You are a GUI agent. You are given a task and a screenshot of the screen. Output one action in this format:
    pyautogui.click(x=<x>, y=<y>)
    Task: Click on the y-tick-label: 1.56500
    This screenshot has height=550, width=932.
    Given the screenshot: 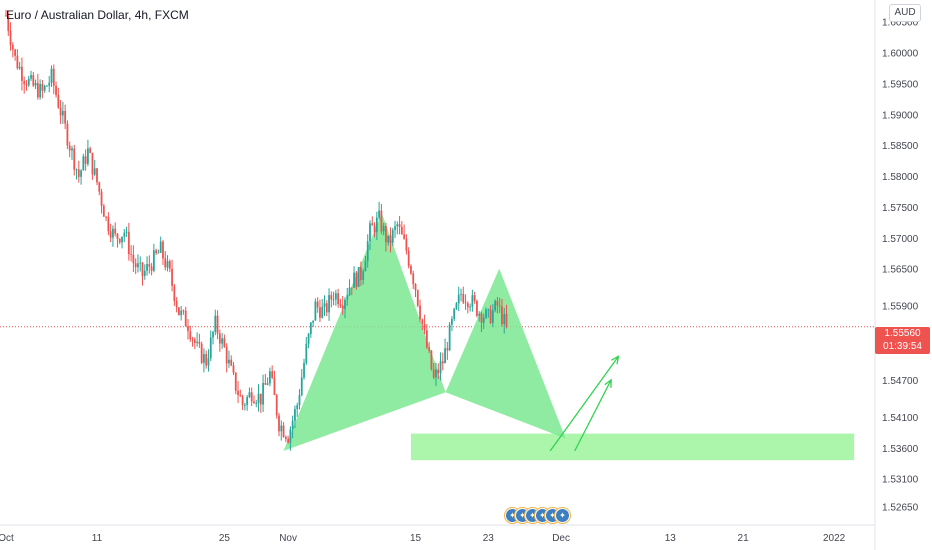 What is the action you would take?
    pyautogui.click(x=900, y=270)
    